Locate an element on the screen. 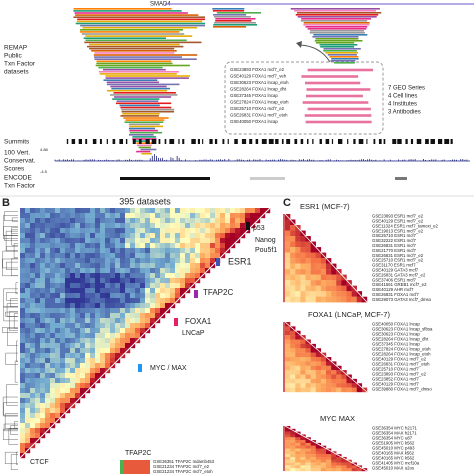  dataset-label: GSE40129 FOXA1 mcf7 is located at coordinates (395, 384).